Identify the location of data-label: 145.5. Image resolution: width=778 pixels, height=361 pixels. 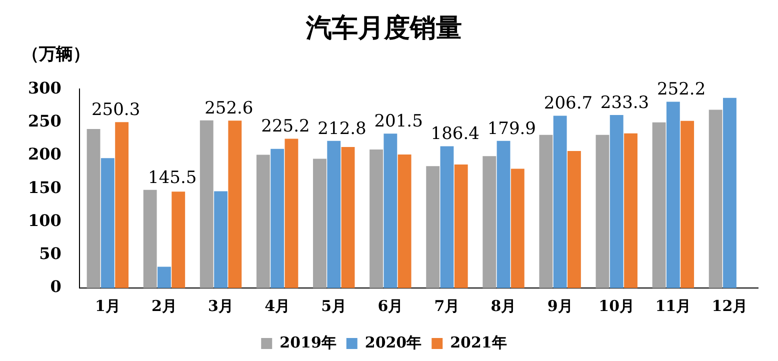
(172, 178).